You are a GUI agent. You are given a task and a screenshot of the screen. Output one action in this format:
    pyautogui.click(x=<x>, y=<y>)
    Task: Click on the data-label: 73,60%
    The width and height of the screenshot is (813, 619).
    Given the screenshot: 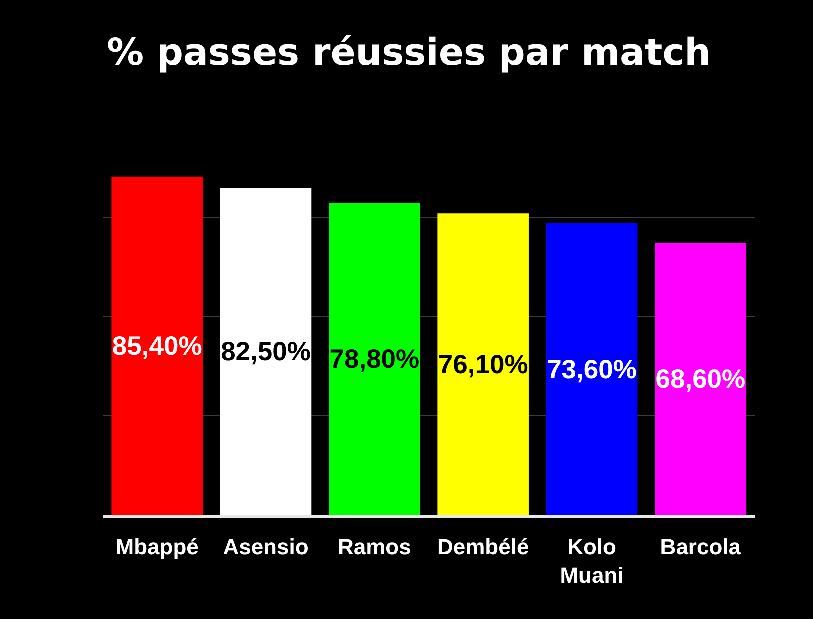 What is the action you would take?
    pyautogui.click(x=592, y=369)
    